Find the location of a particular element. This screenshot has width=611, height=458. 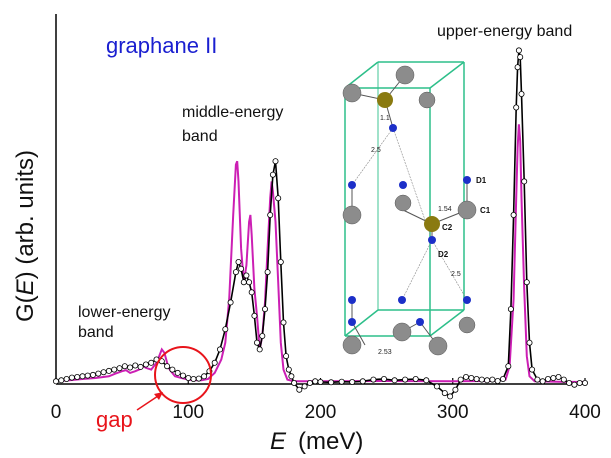

inset-label-bond-1.1: 1.1 is located at coordinates (385, 118).